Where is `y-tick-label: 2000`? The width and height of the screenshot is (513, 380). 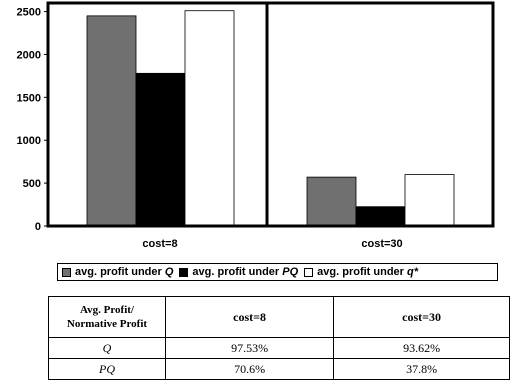 y-tick-label: 2000 is located at coordinates (29, 55).